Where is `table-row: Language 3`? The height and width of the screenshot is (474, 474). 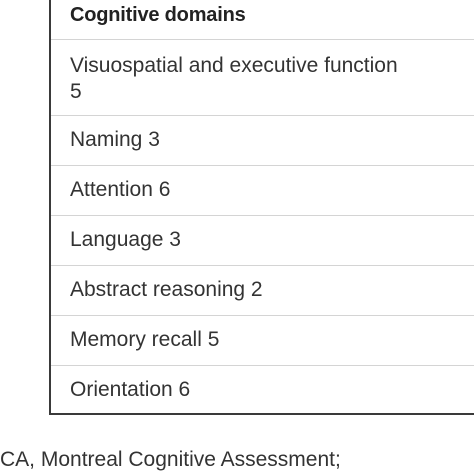
table-row: Language 3 is located at coordinates (262, 241).